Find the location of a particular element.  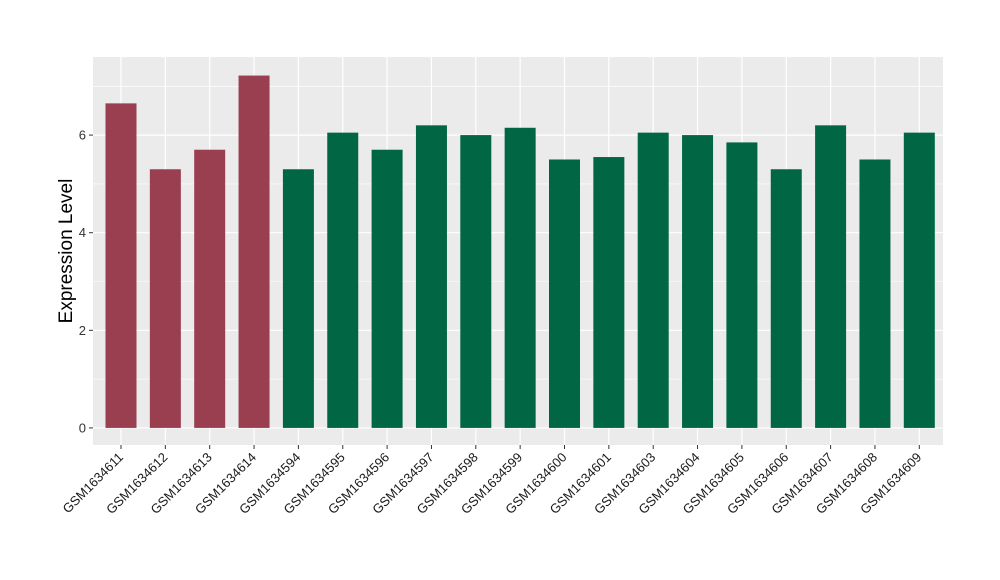

y-tick-label: 2 is located at coordinates (82, 330).